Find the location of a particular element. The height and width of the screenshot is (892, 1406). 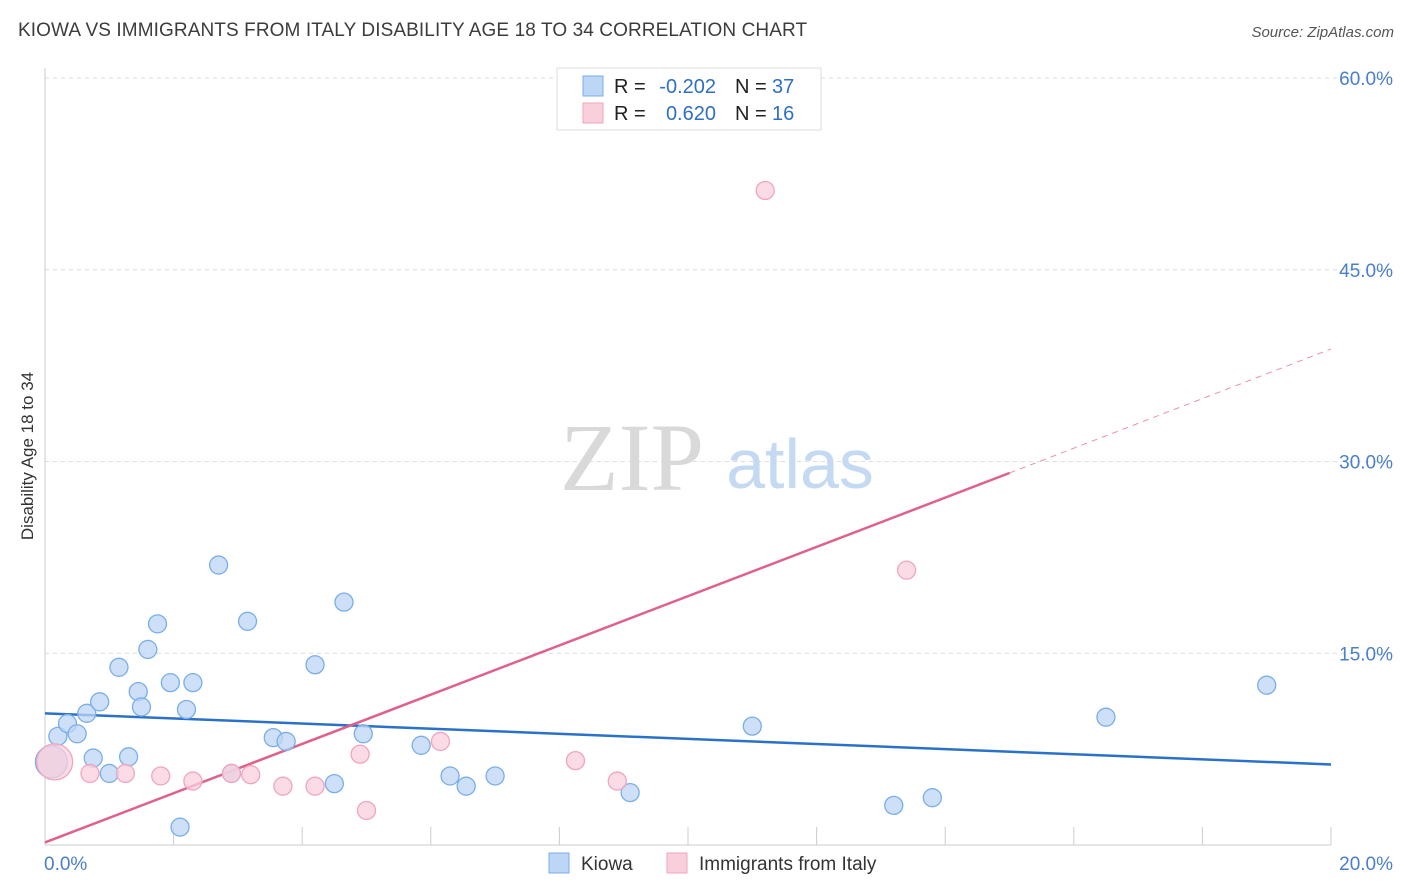

series-name-italy: Immigrants from Italy is located at coordinates (788, 864).